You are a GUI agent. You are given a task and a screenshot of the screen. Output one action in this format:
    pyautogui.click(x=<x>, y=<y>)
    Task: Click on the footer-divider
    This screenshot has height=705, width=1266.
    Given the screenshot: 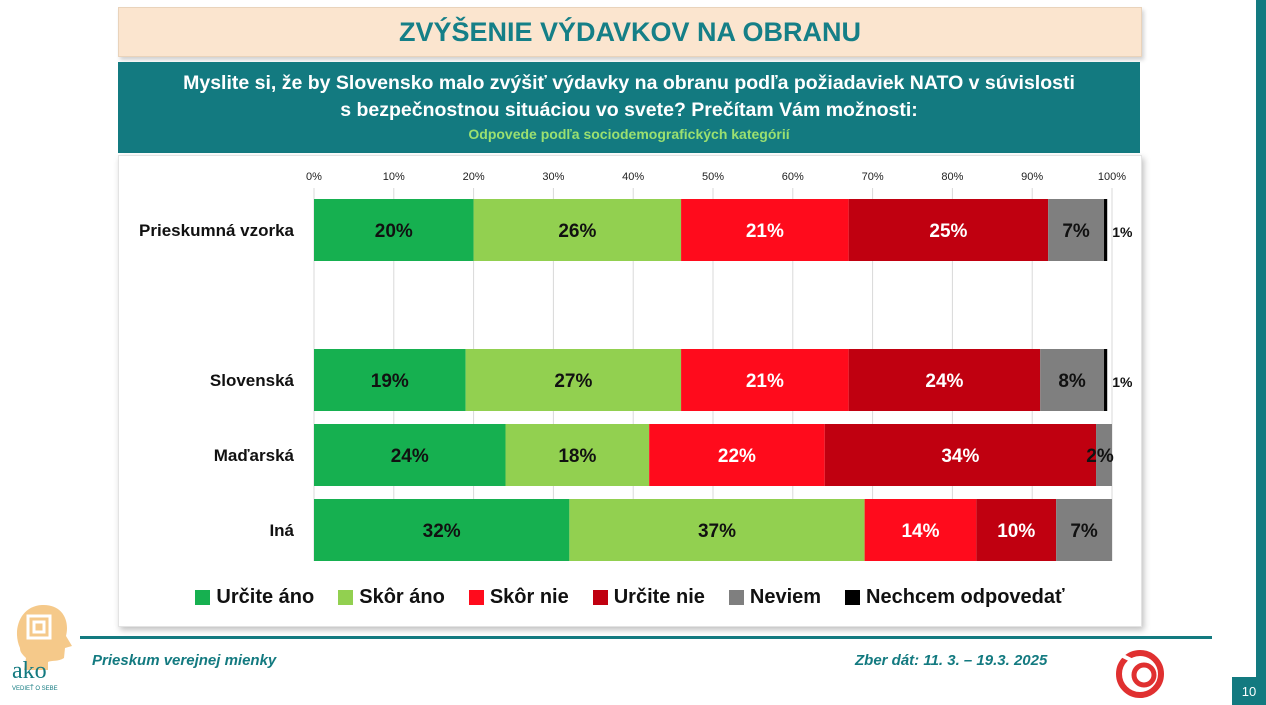 What is the action you would take?
    pyautogui.click(x=646, y=637)
    